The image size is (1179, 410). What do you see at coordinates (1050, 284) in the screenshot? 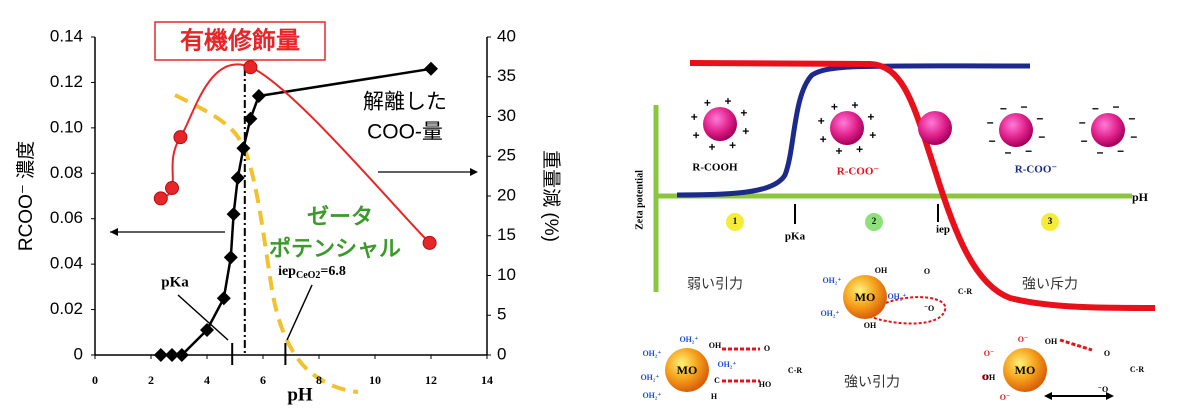
I see `force: 強い斥力` at bounding box center [1050, 284].